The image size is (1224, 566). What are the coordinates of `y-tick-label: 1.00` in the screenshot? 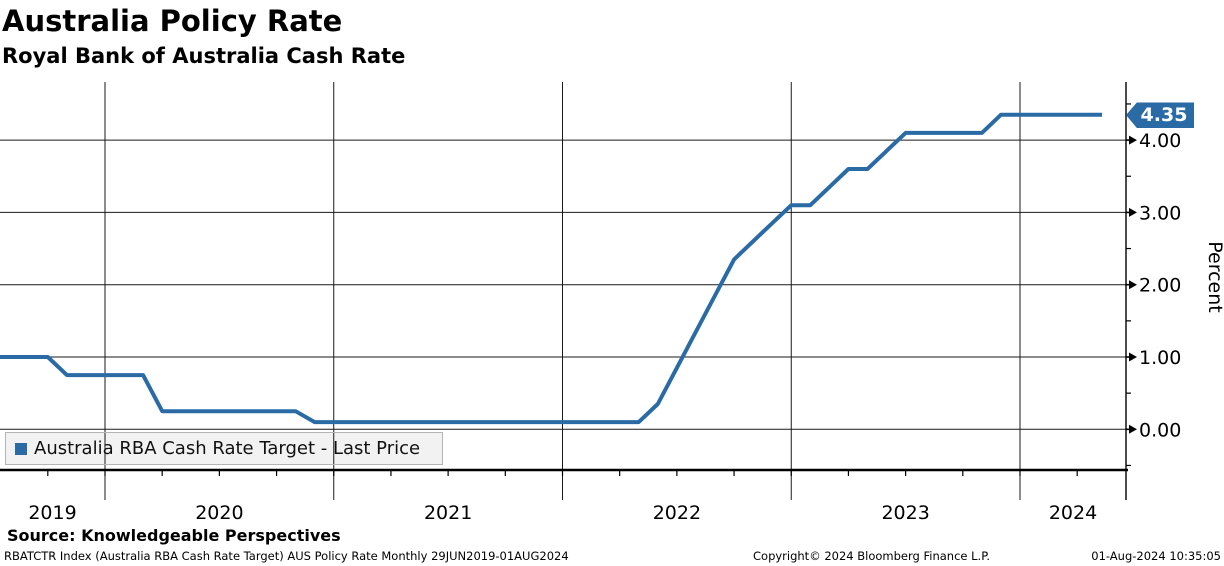 It's located at (1160, 358).